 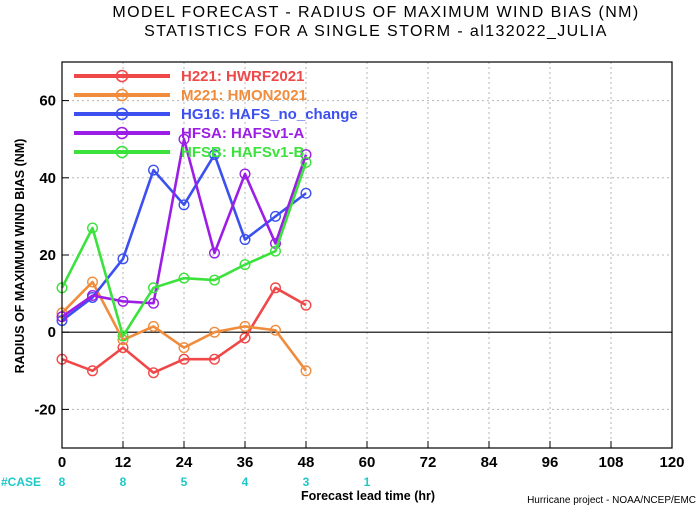 I want to click on y-tick-label: 20, so click(x=47, y=255).